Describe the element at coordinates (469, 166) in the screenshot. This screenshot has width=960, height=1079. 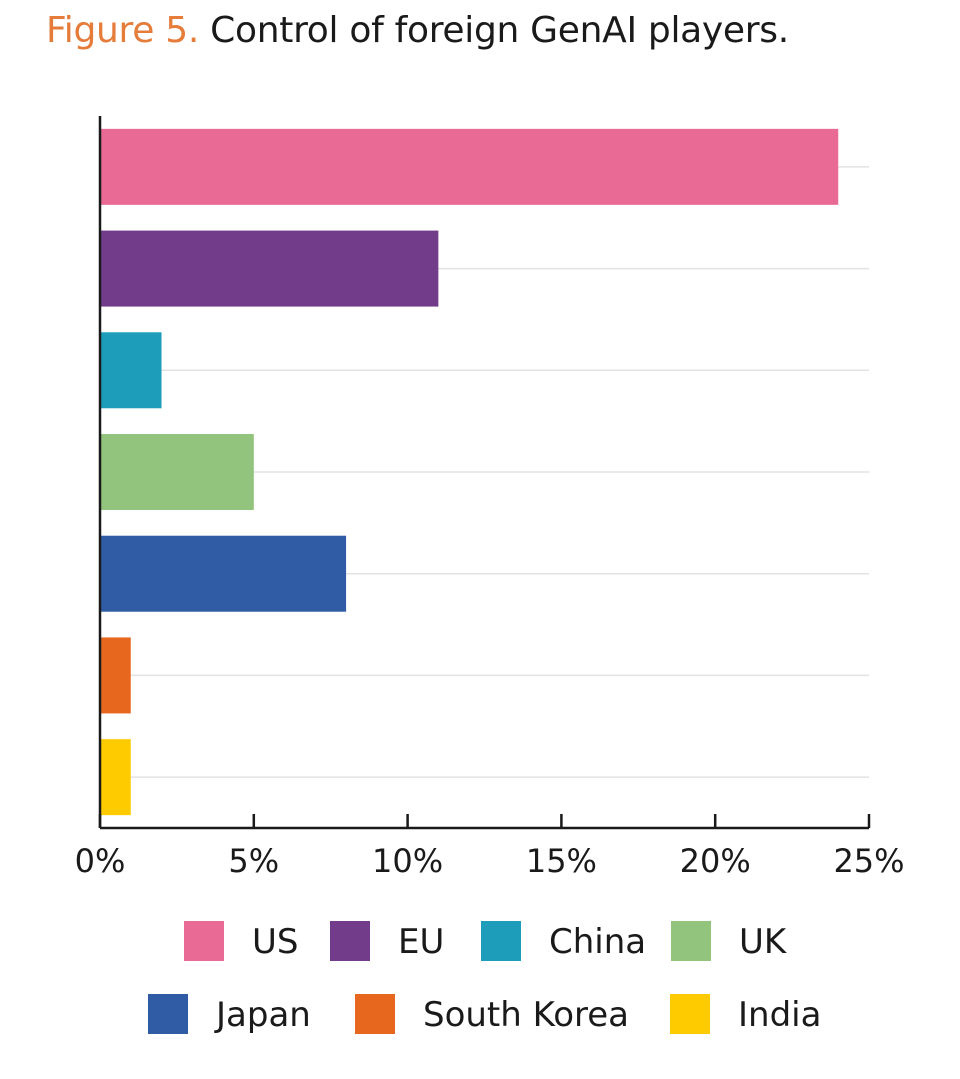
I see `bar-us` at that location.